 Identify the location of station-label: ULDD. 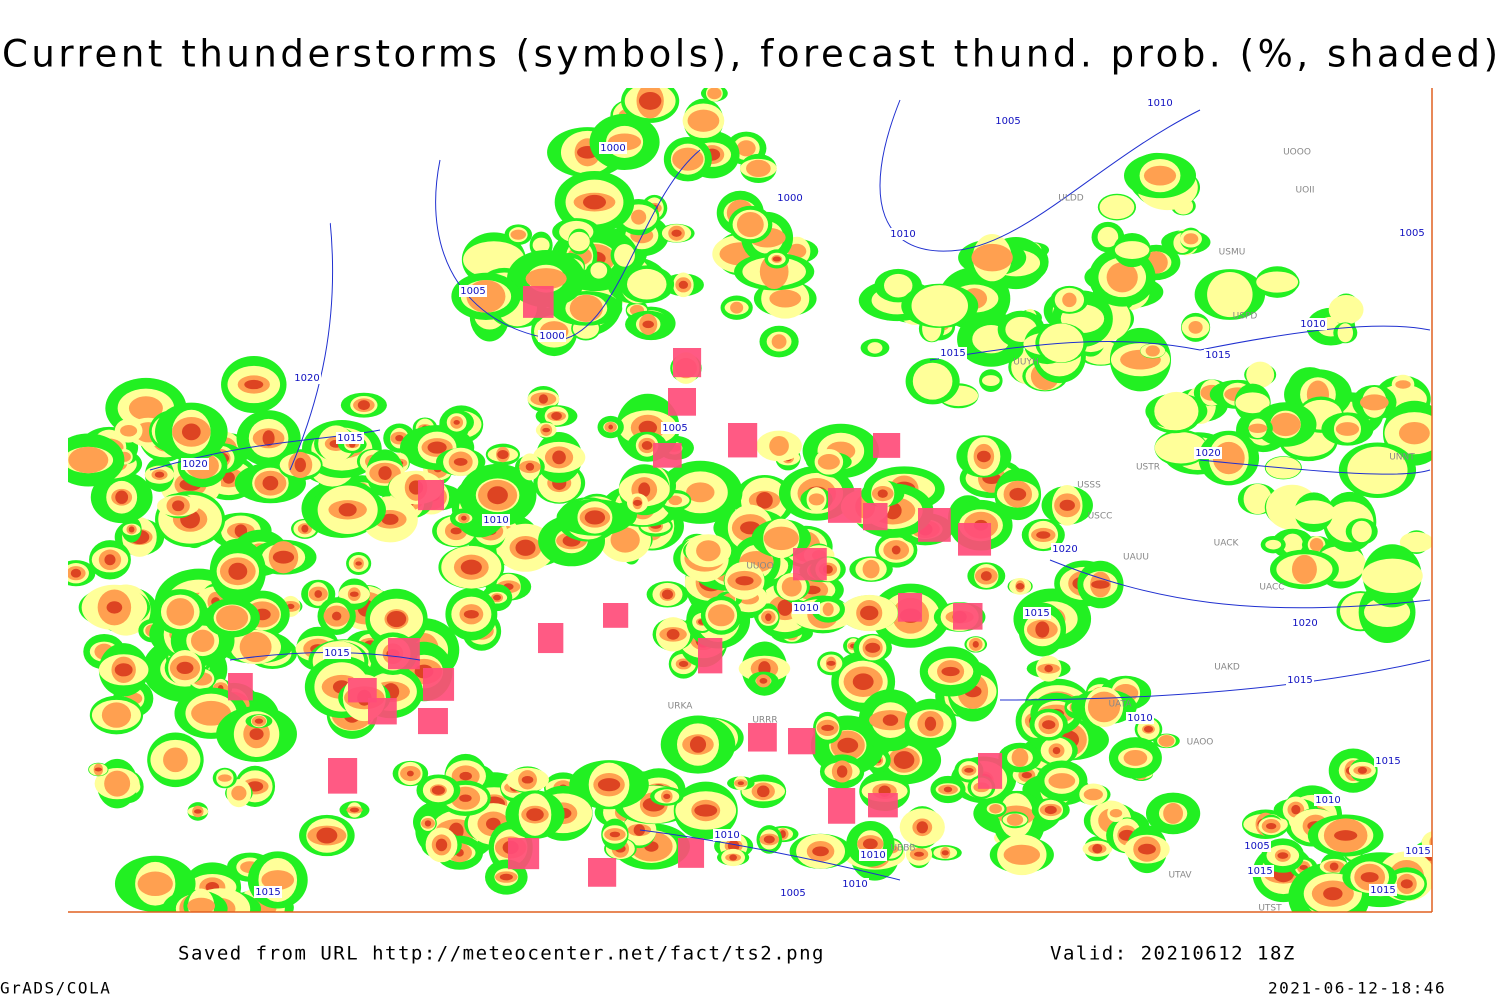
(1071, 199).